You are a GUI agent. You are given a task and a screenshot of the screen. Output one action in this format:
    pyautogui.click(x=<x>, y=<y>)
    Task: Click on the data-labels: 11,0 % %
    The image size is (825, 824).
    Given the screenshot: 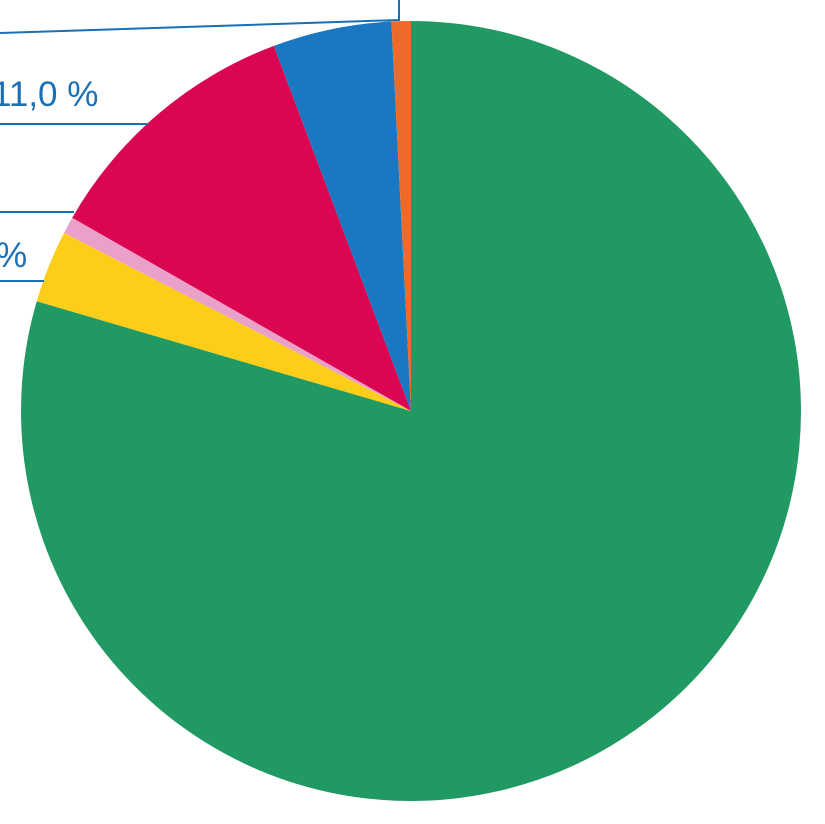 What is the action you would take?
    pyautogui.click(x=49, y=175)
    